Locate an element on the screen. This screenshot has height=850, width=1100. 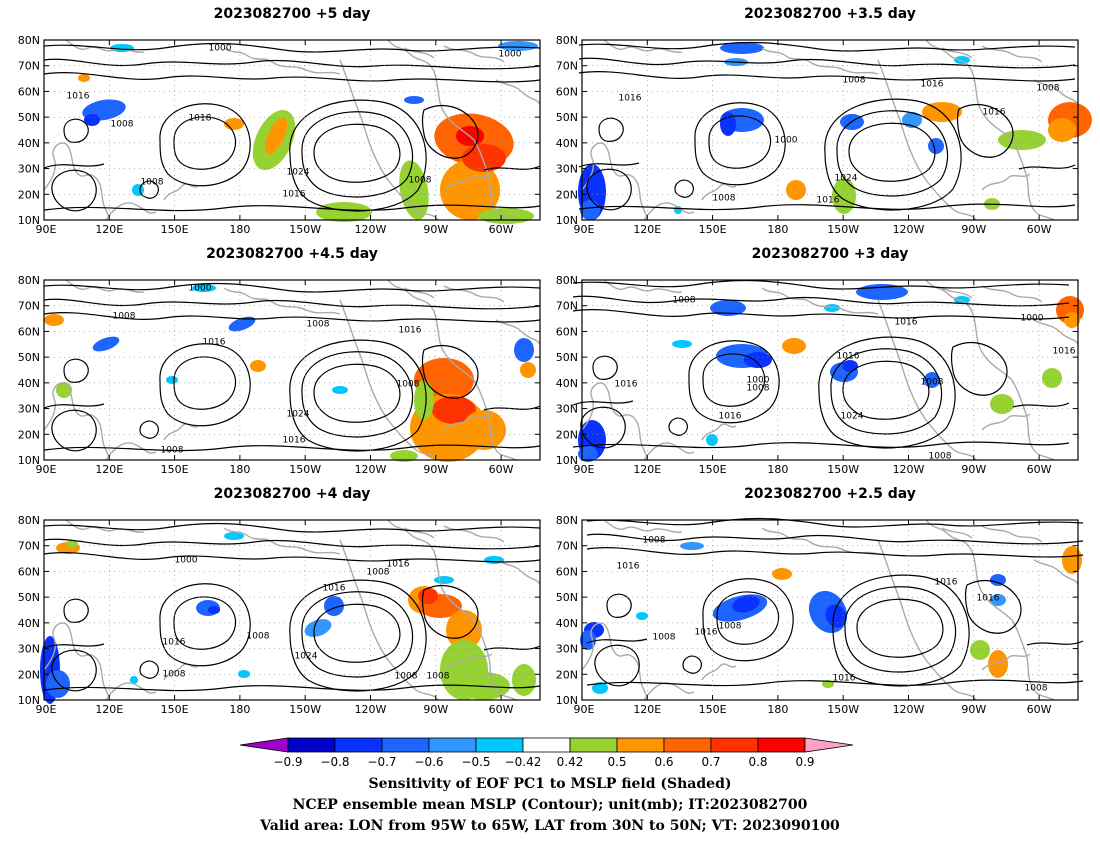
lon-tick-label: 180 is located at coordinates (777, 709).